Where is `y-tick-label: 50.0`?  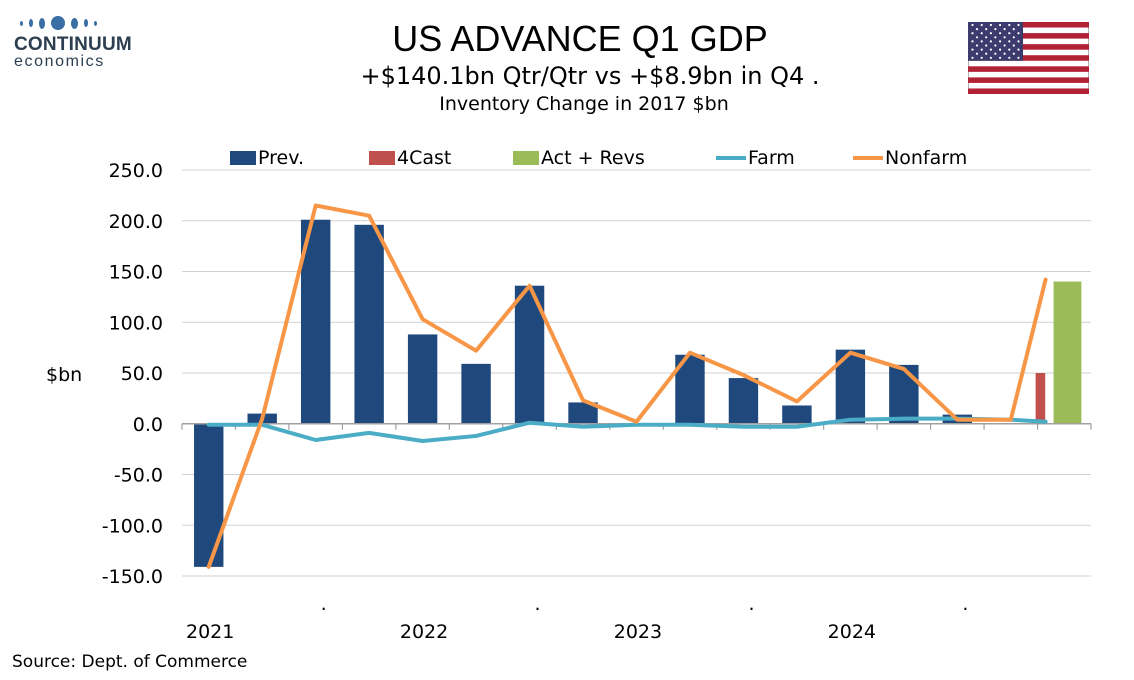
y-tick-label: 50.0 is located at coordinates (142, 374).